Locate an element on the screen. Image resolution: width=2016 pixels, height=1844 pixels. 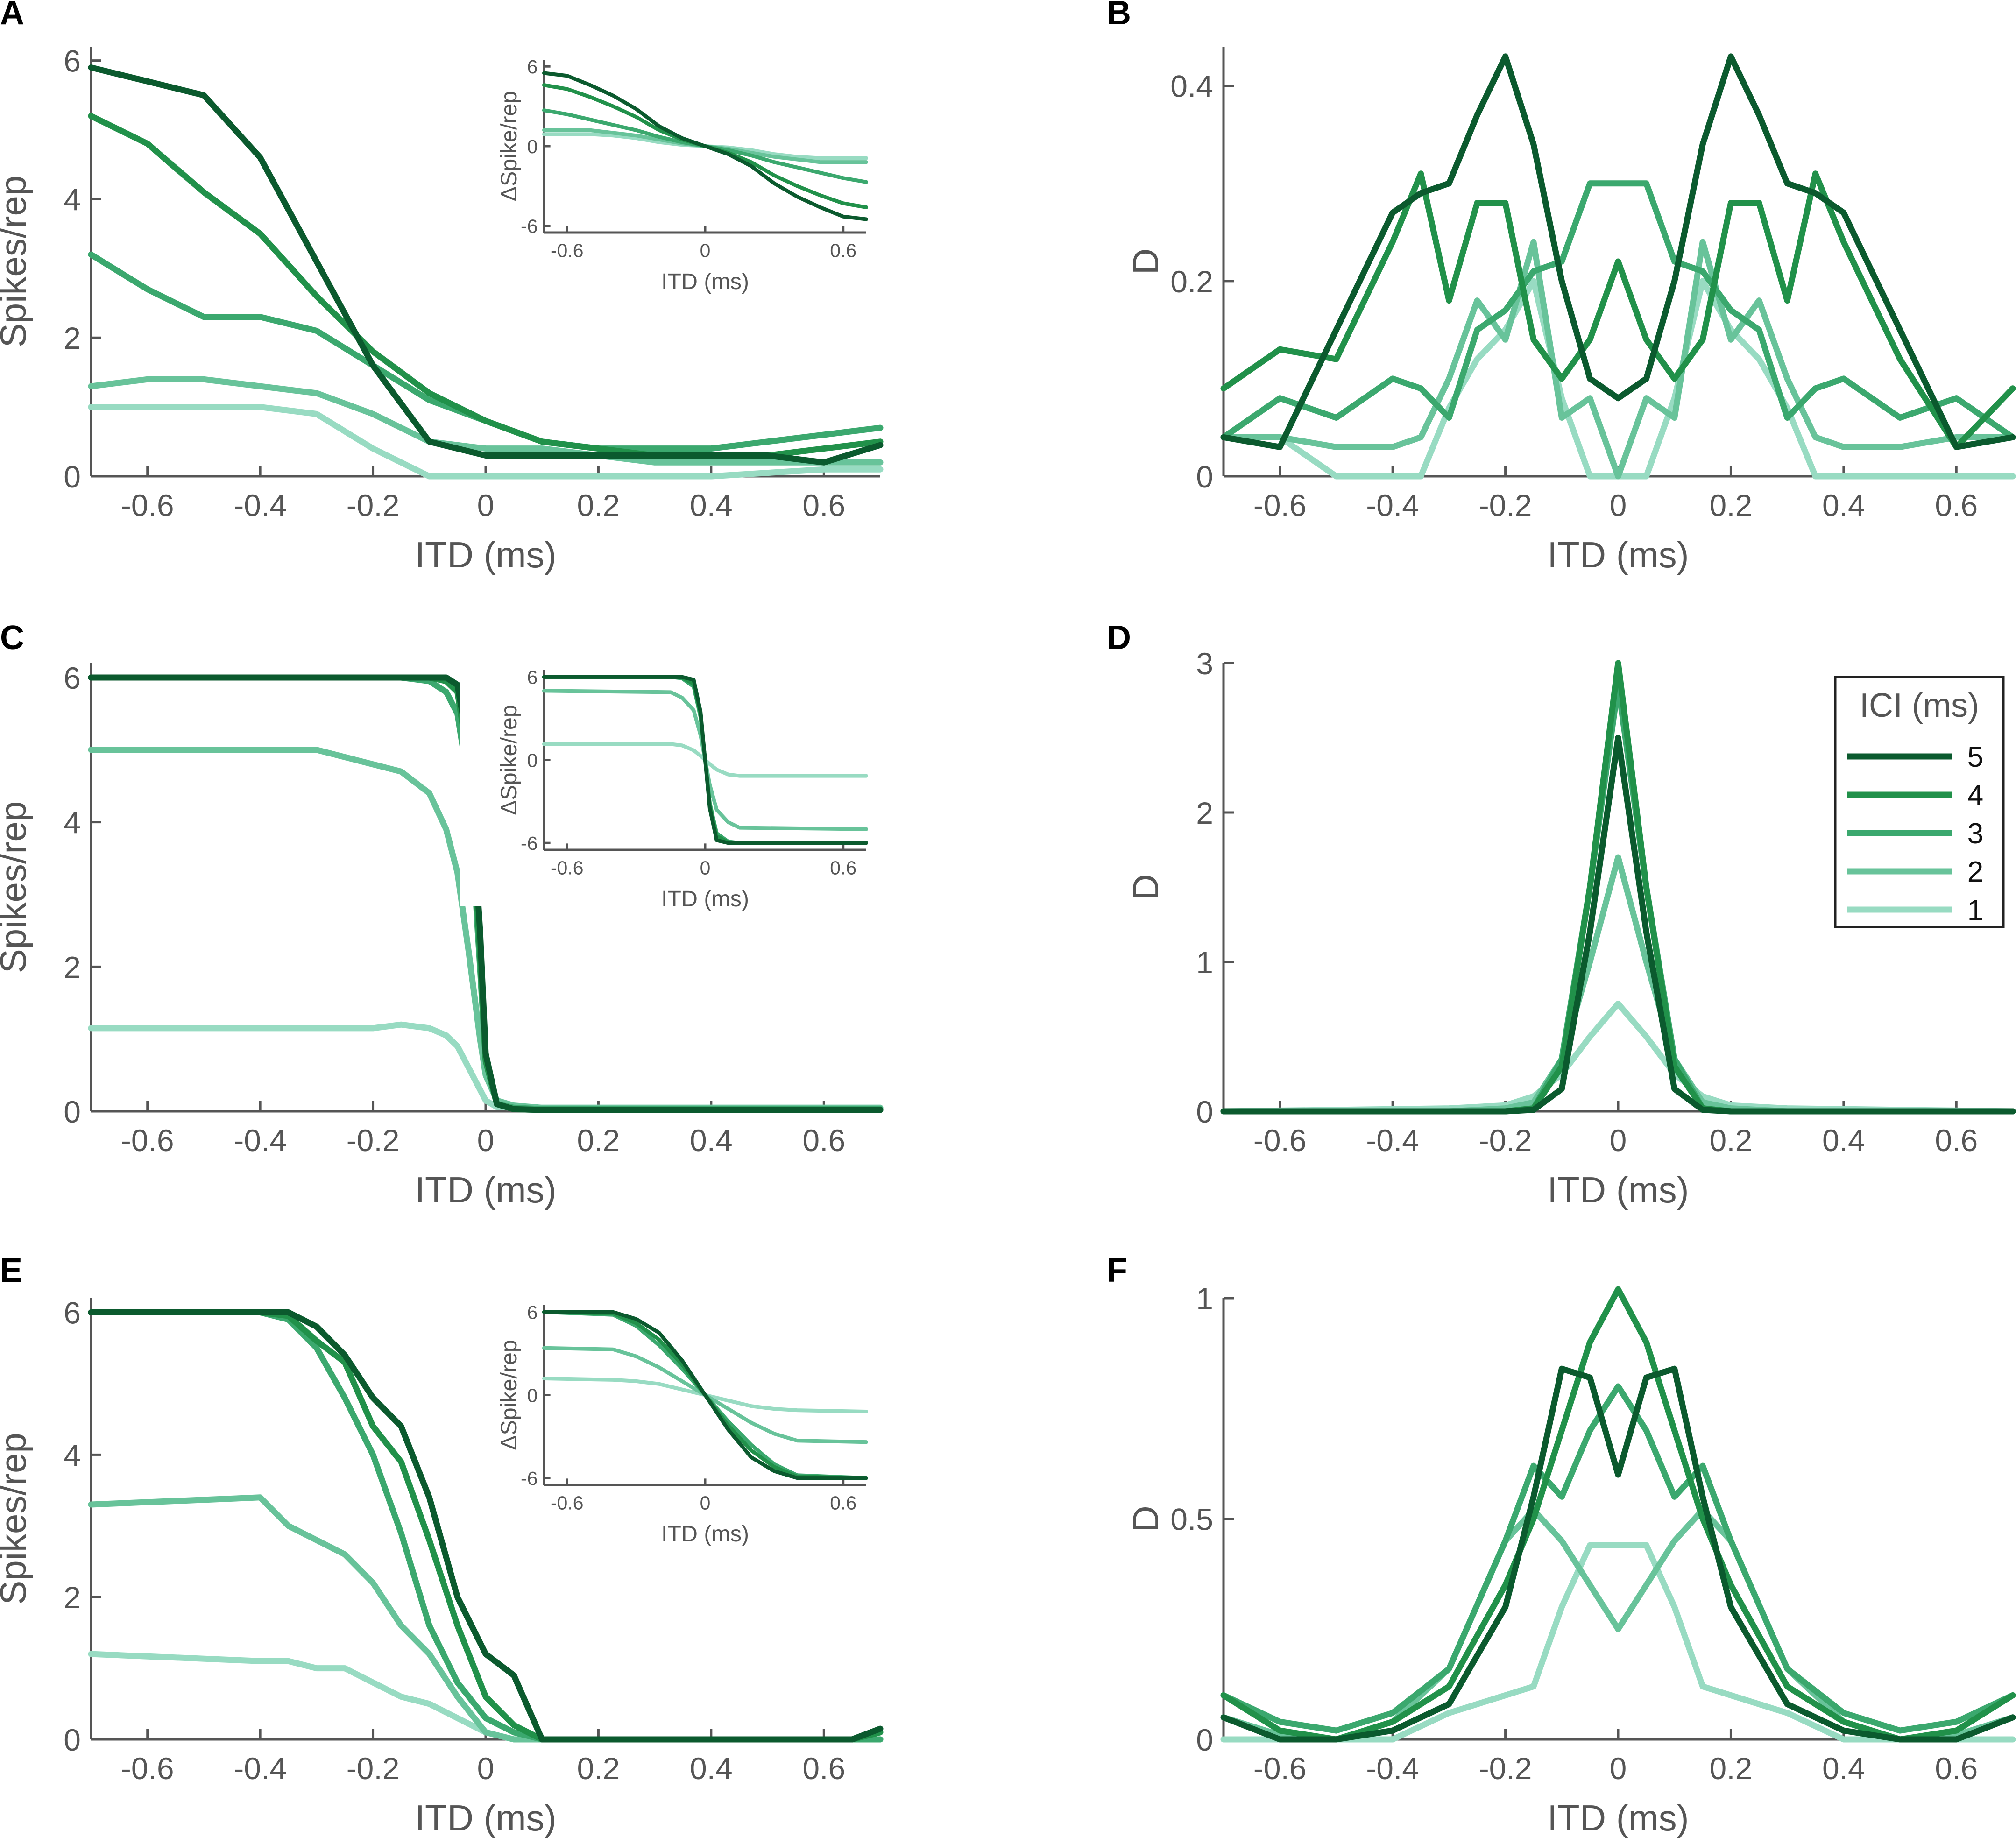
y-tick-label: 0.5 is located at coordinates (1191, 1520).